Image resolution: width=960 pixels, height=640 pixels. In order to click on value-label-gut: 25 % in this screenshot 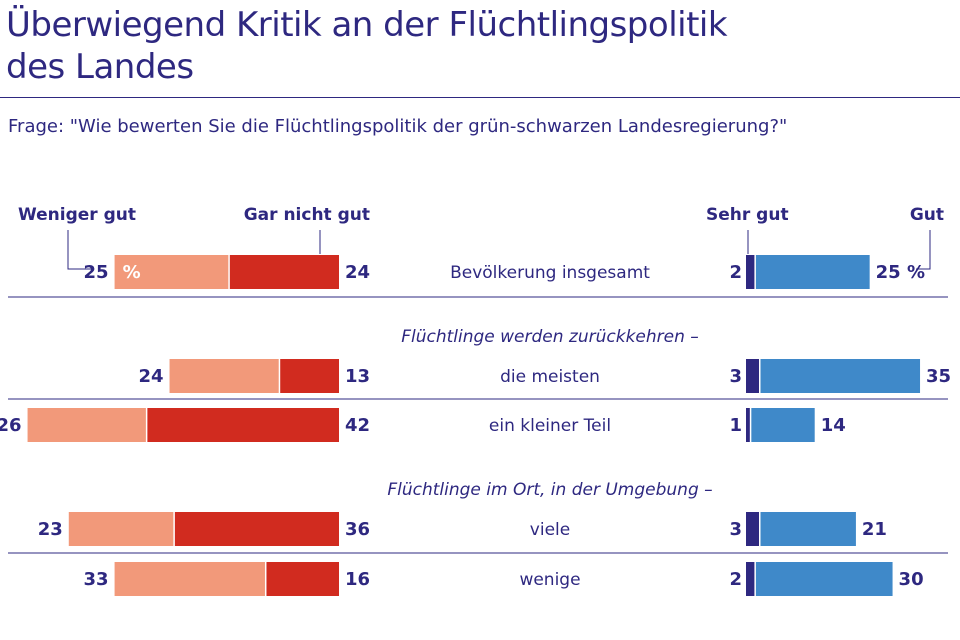, I will do `click(900, 272)`.